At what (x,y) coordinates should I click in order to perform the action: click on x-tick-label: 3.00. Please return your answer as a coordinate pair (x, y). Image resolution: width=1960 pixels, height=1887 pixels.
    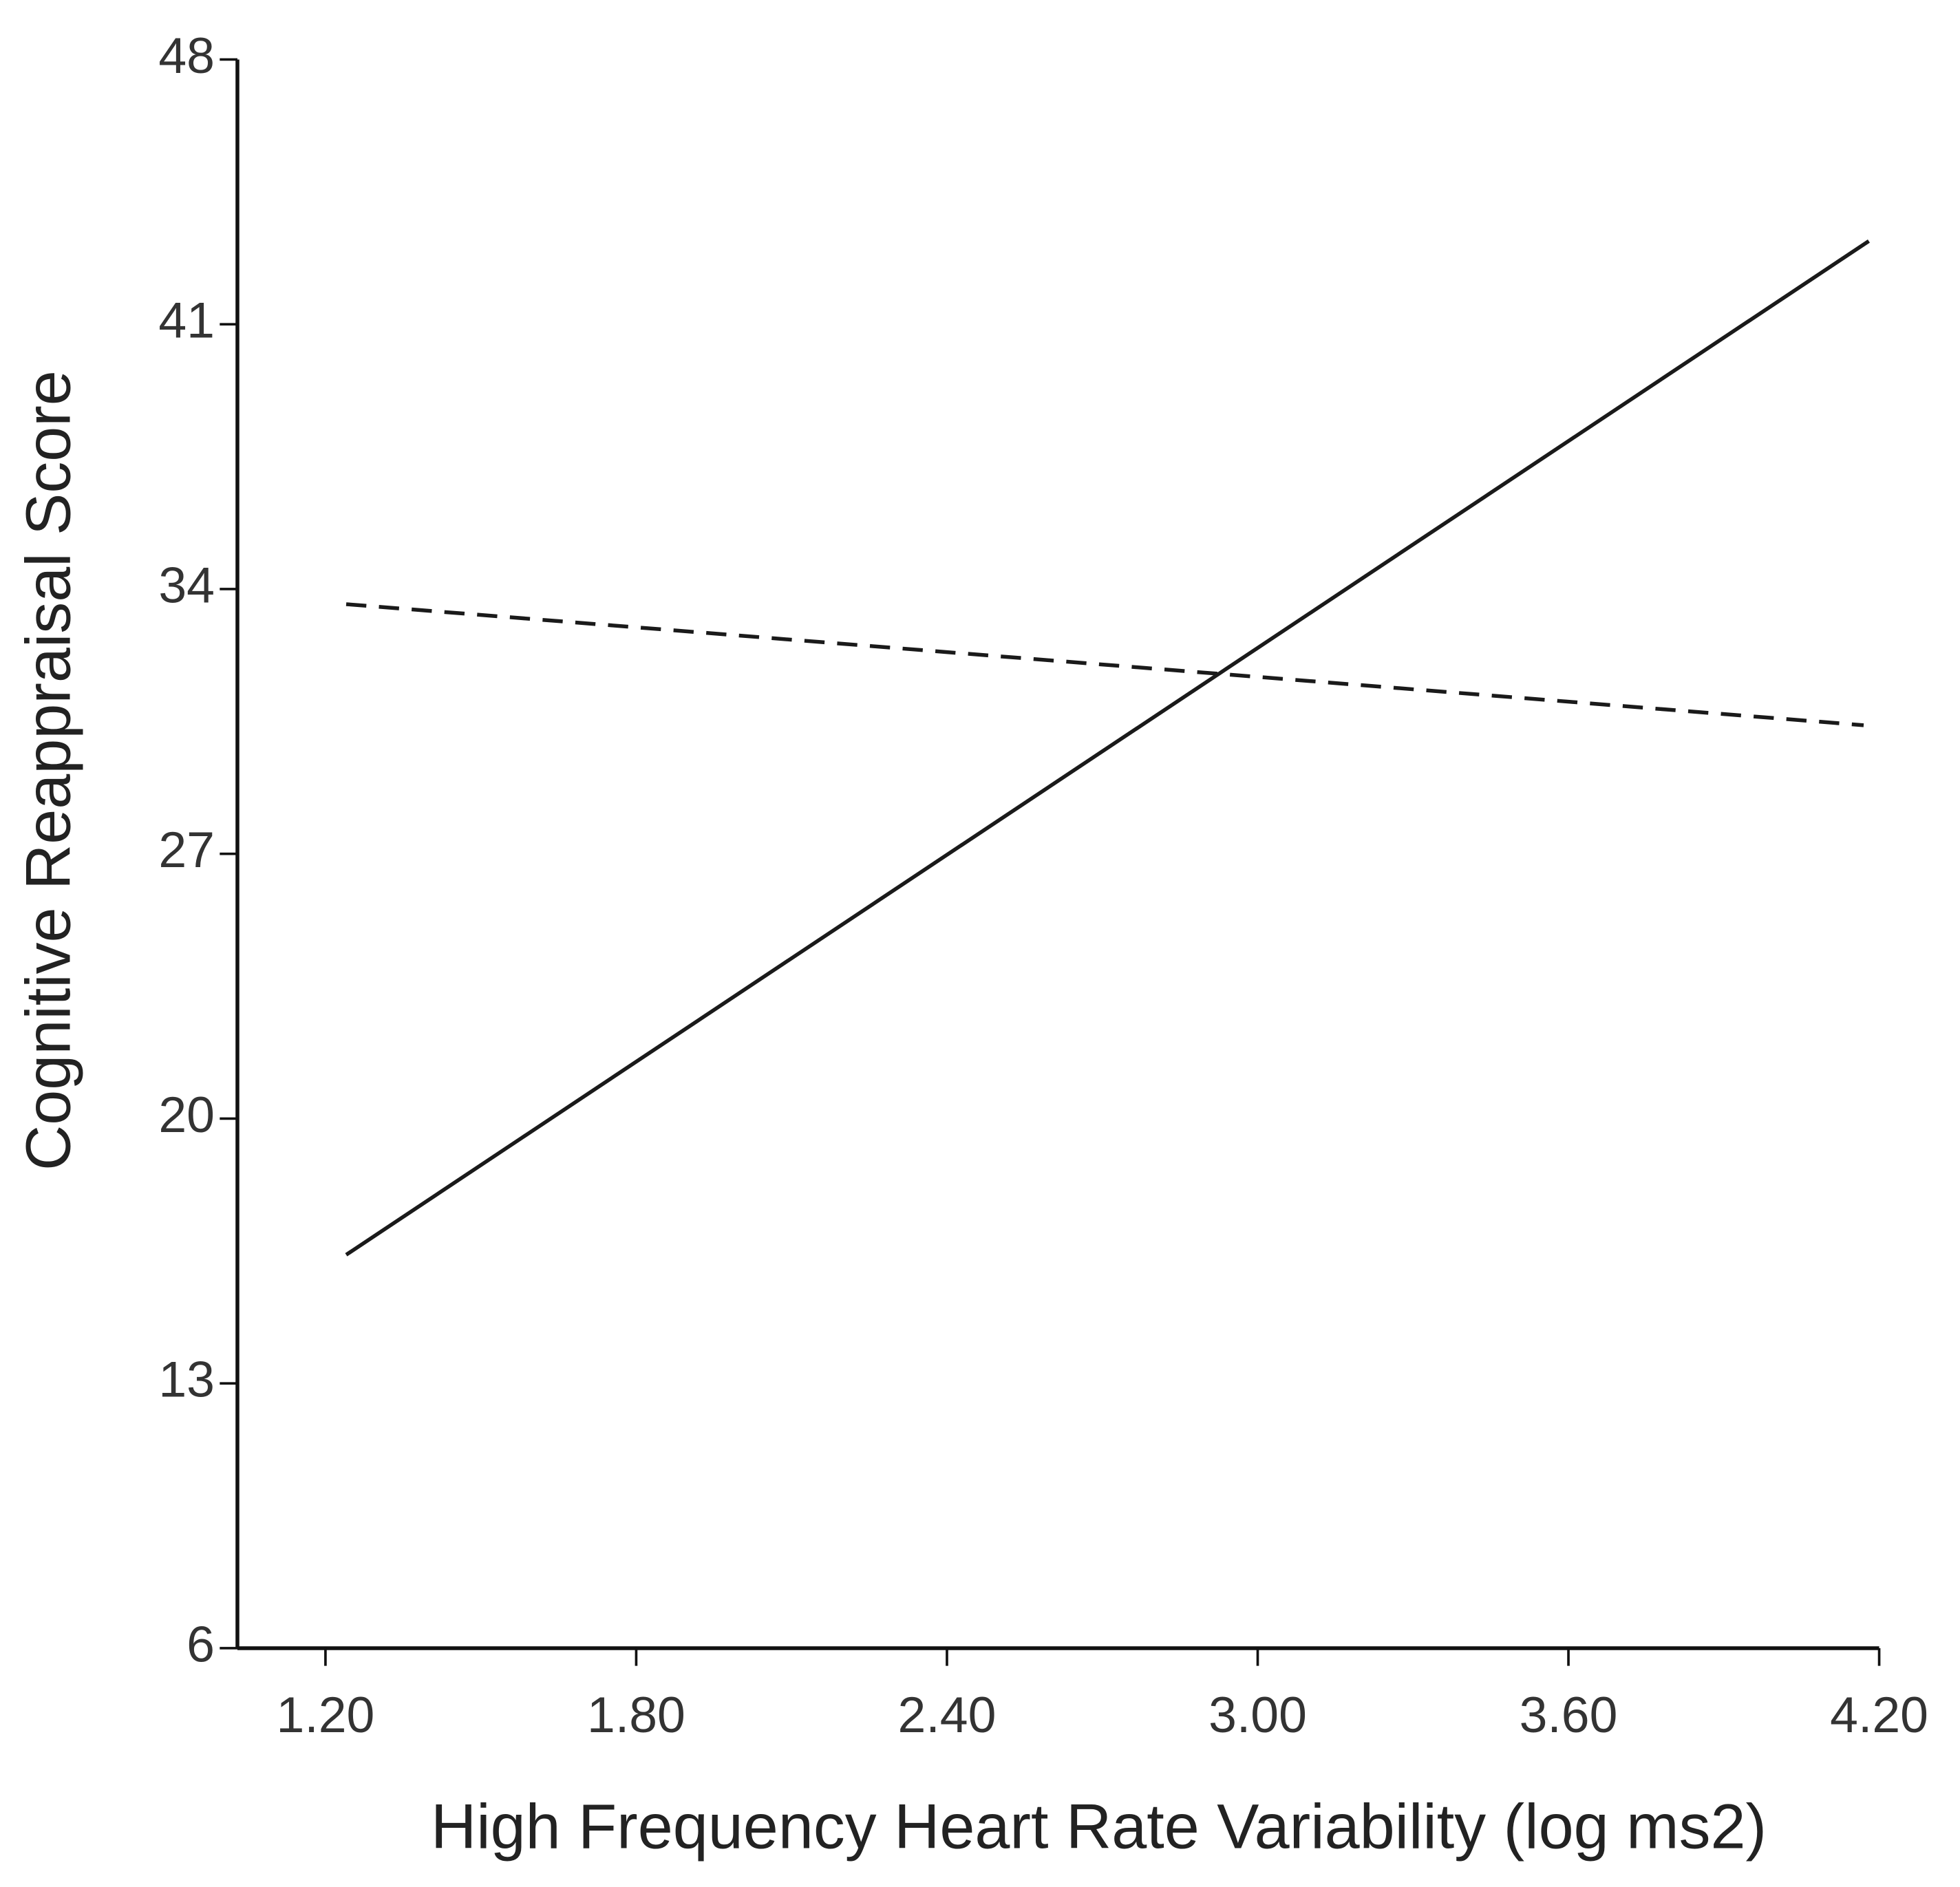
    Looking at the image, I should click on (1257, 1715).